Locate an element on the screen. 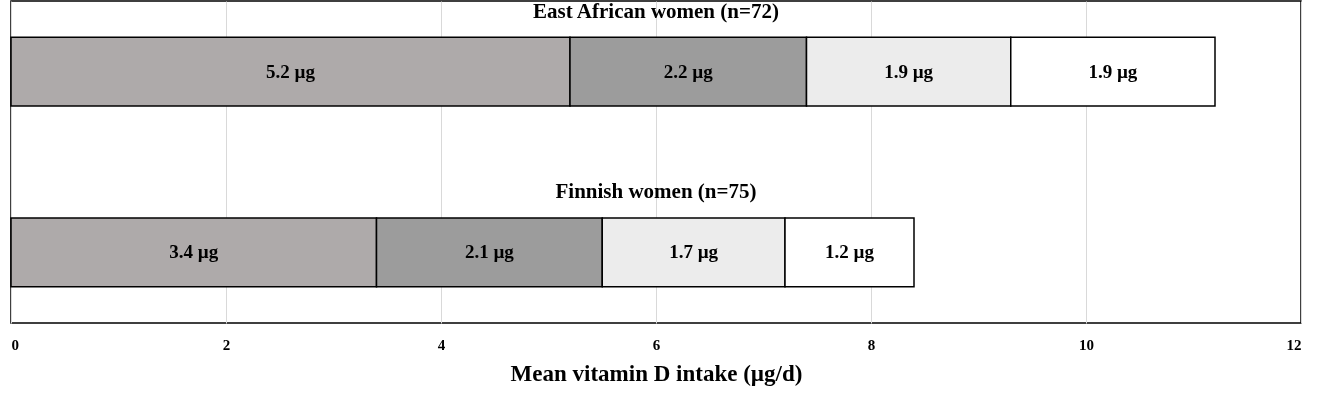  x-axis-title: Mean vitamin D intake (µg/d) is located at coordinates (656, 373).